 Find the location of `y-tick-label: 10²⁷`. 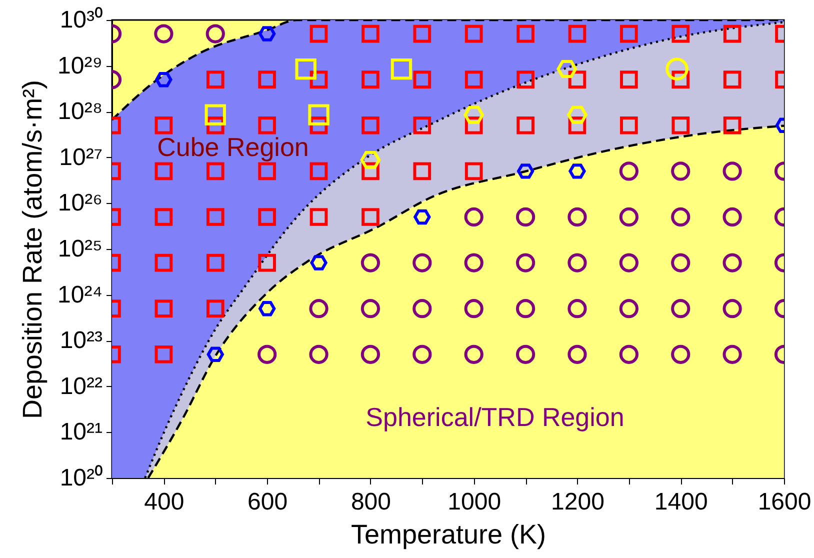

y-tick-label: 10²⁷ is located at coordinates (80, 157).